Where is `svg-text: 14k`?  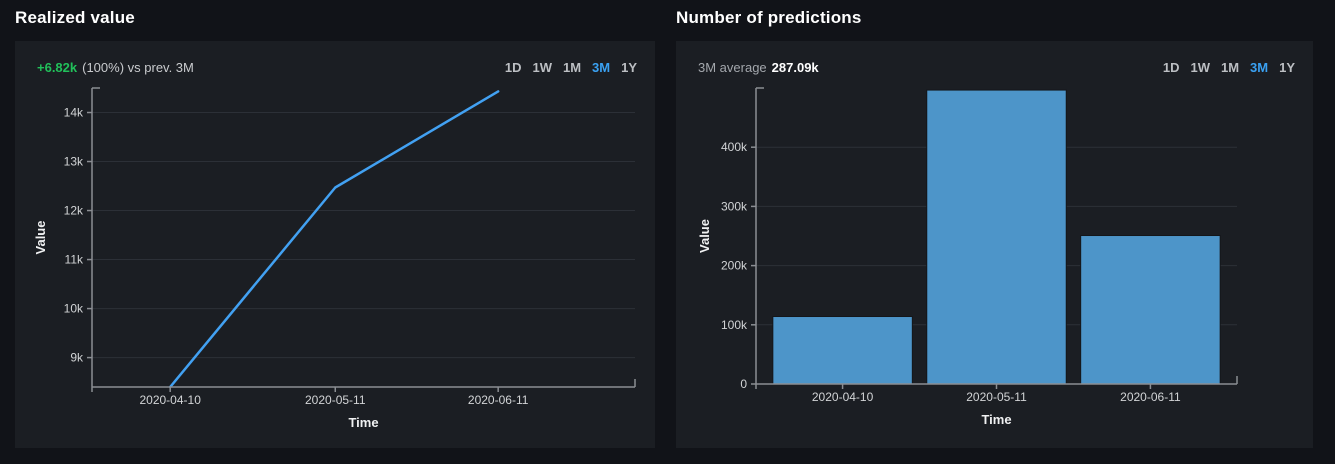
svg-text: 14k is located at coordinates (74, 113).